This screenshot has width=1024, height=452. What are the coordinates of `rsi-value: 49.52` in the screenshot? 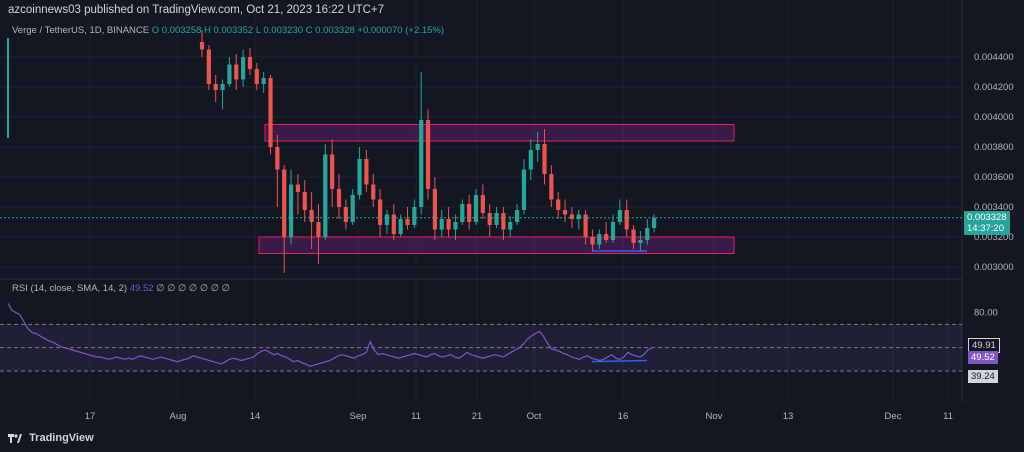 It's located at (141, 288).